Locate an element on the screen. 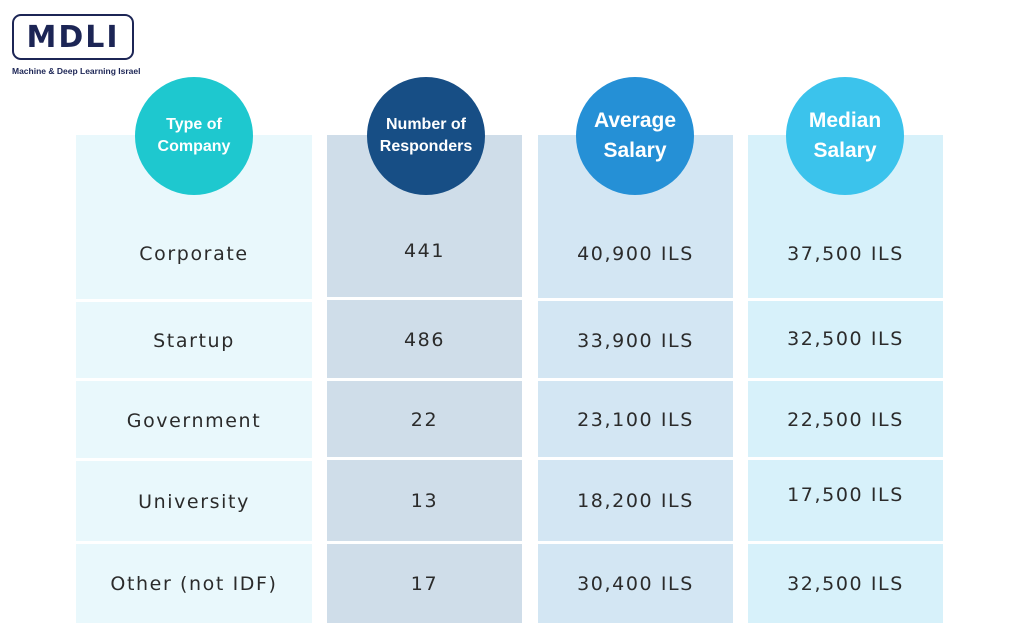  cell-type-row-5: Other (not IDF) is located at coordinates (194, 583).